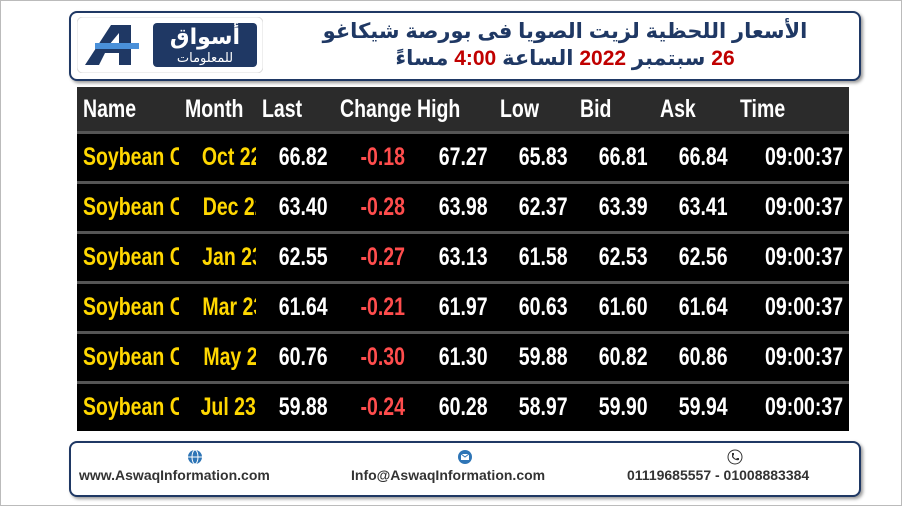 The width and height of the screenshot is (902, 506). I want to click on column-header: Low, so click(534, 110).